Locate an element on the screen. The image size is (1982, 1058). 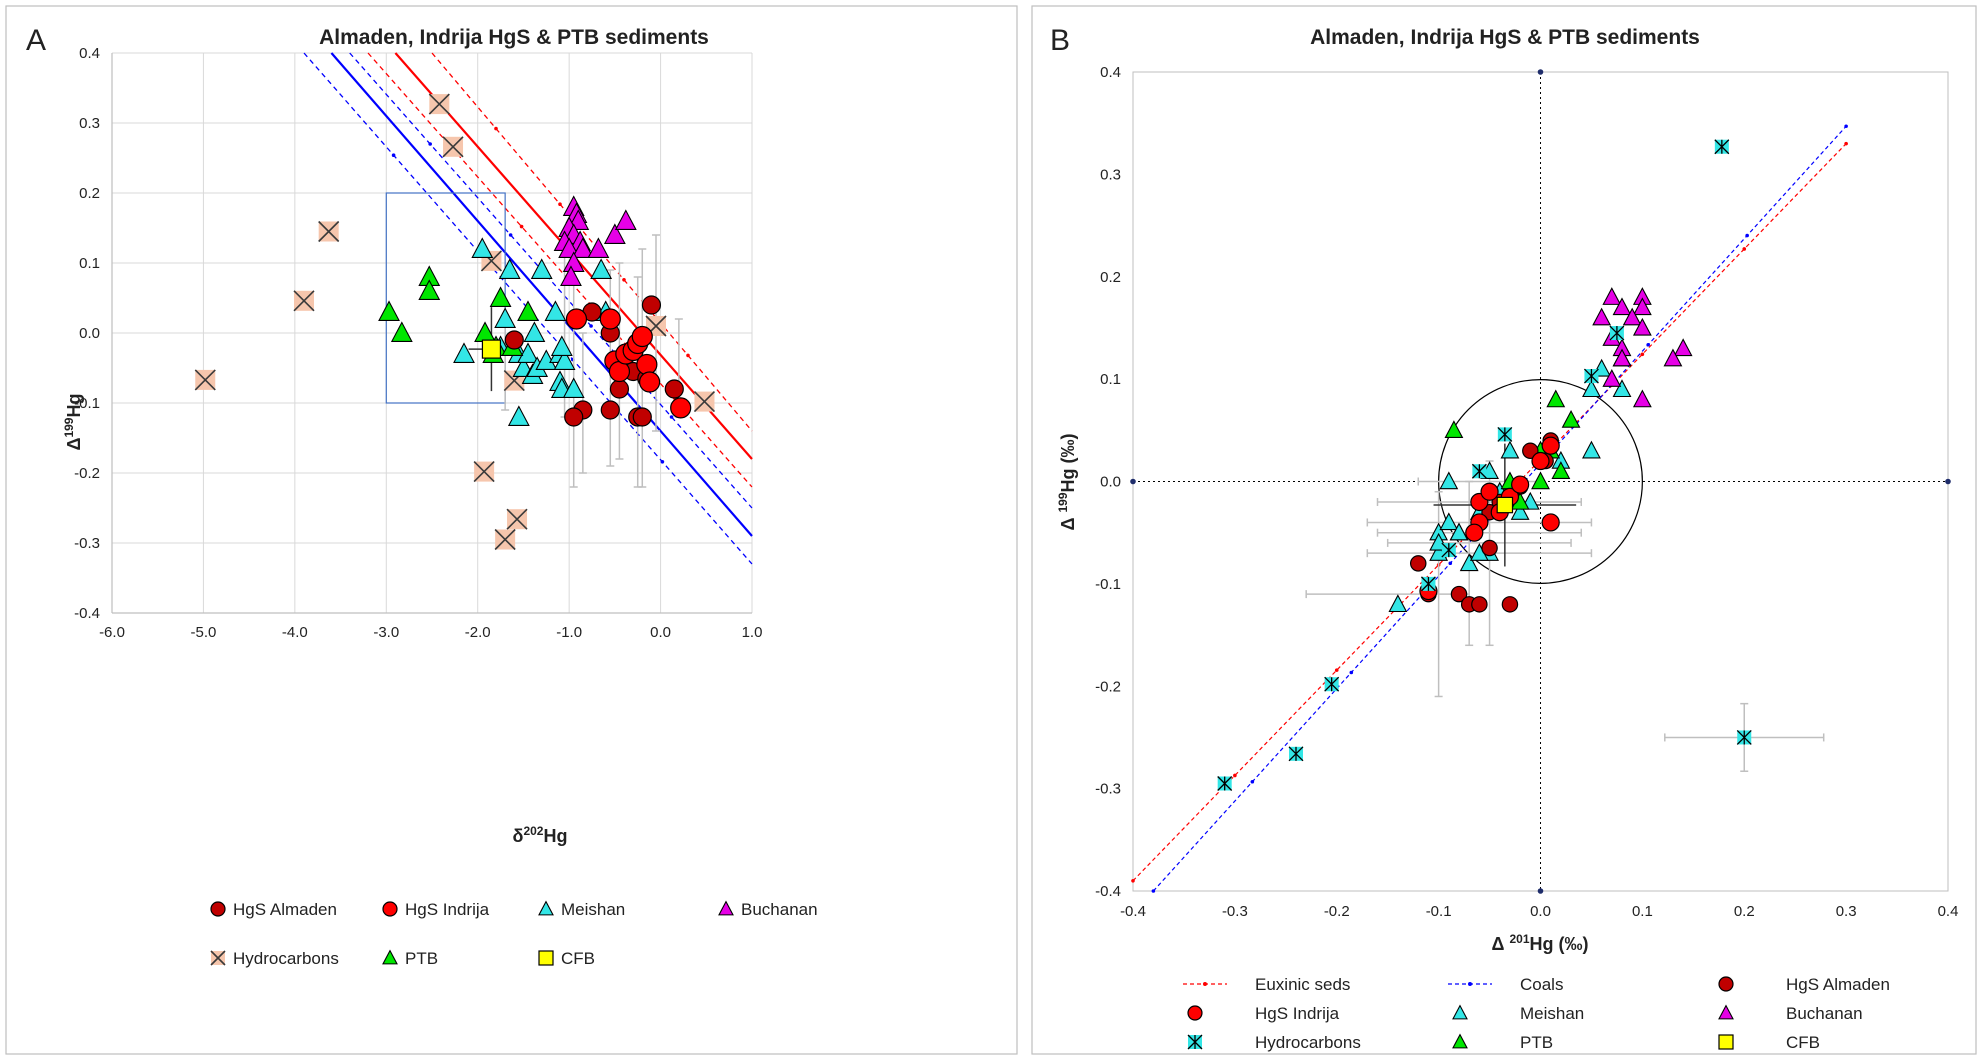
panel-b-y-tick-label: -0.4 is located at coordinates (1108, 891).